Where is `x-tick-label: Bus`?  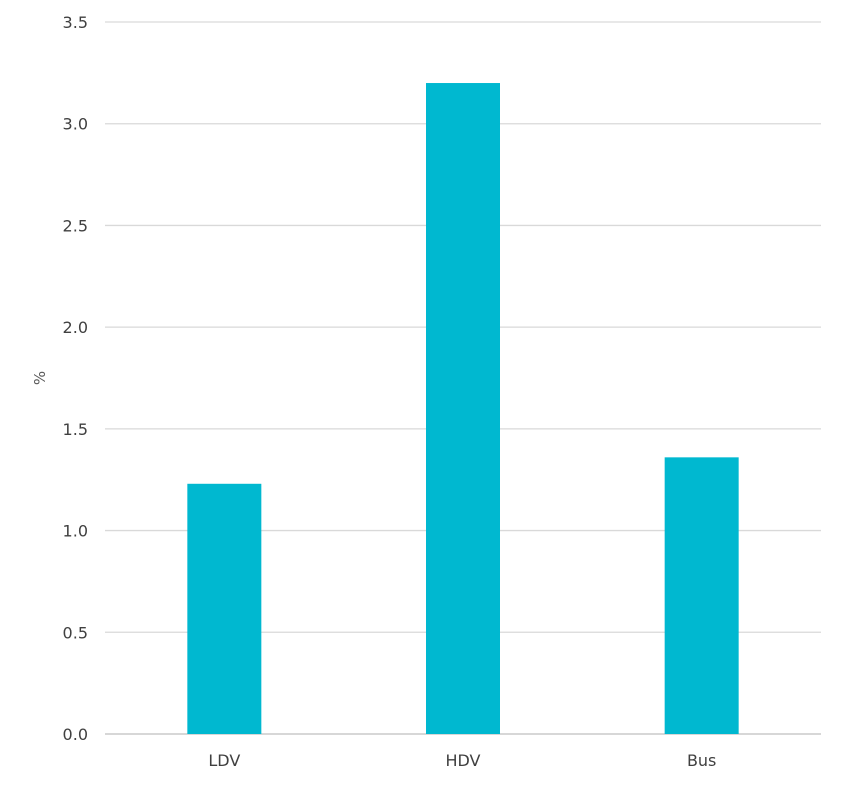
x-tick-label: Bus is located at coordinates (701, 760).